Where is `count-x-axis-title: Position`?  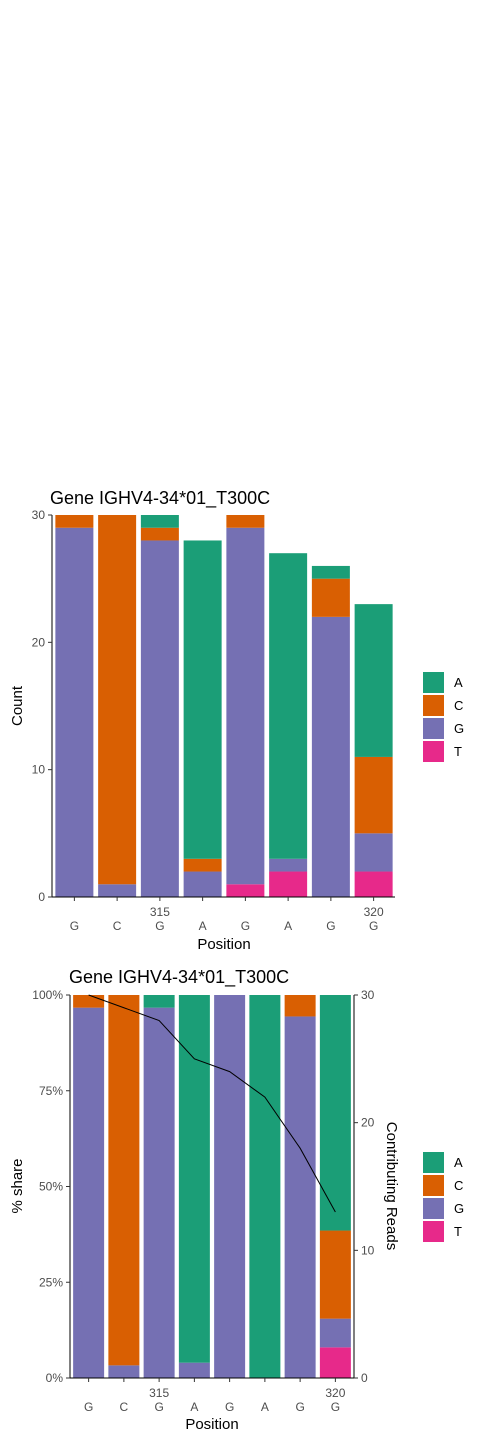 count-x-axis-title: Position is located at coordinates (223, 944).